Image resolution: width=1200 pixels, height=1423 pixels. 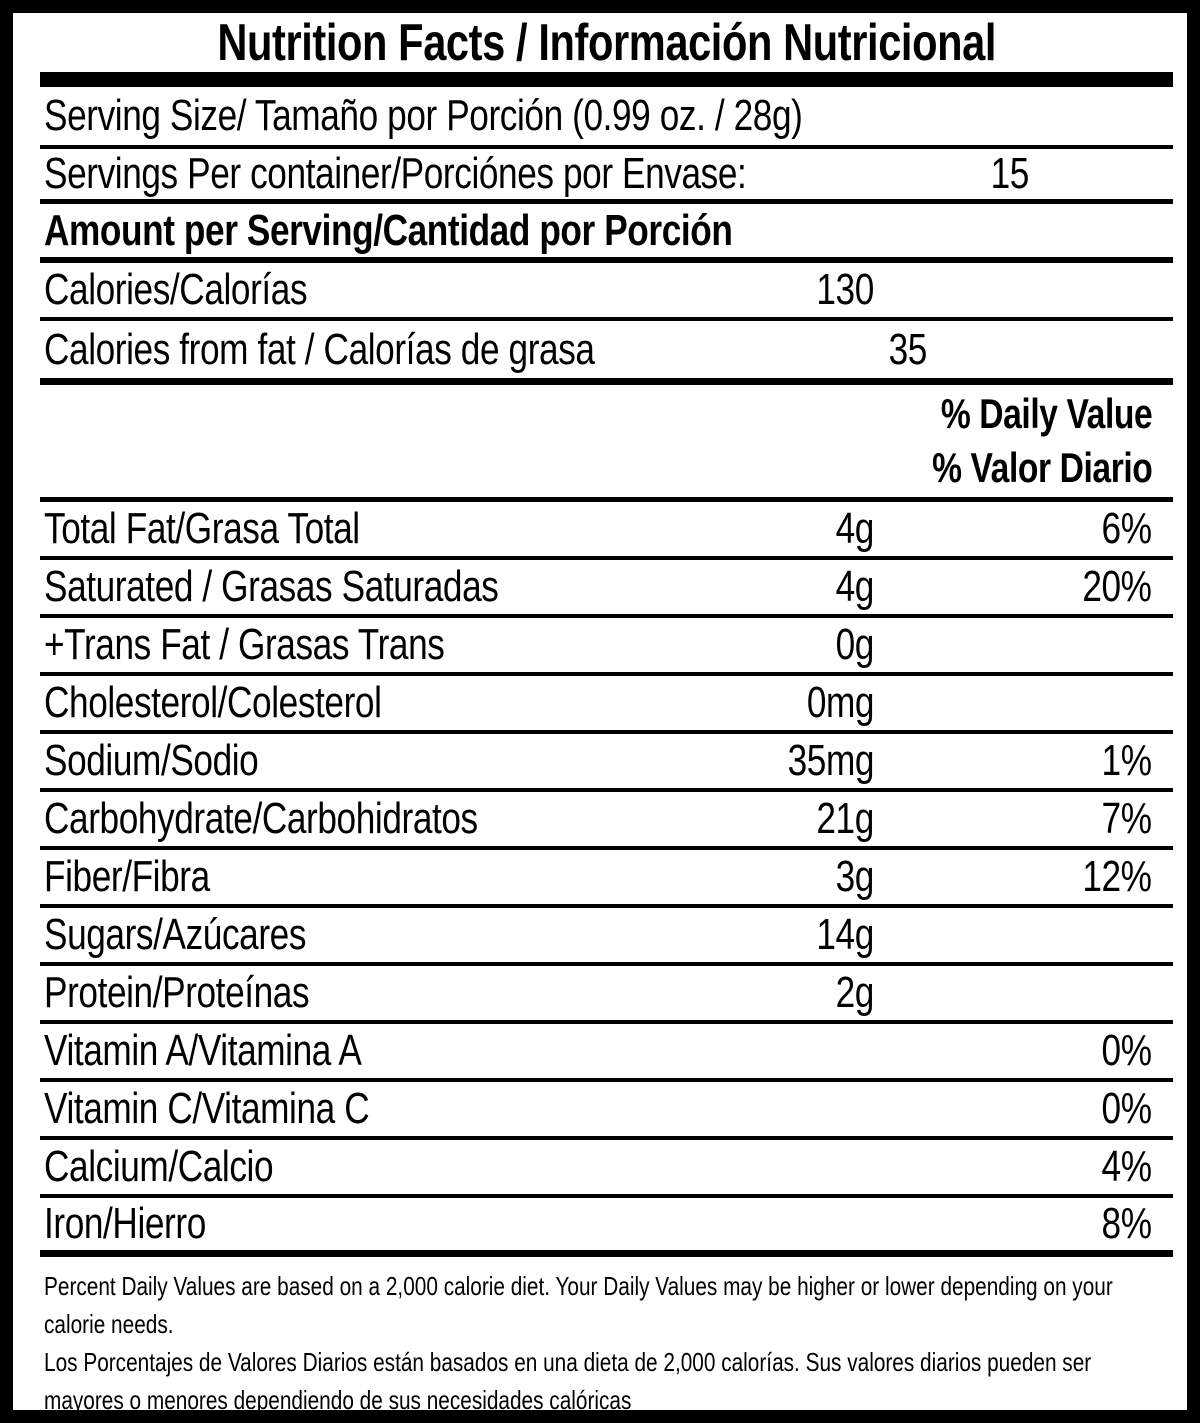 What do you see at coordinates (176, 289) in the screenshot?
I see `calories-label: Calories/Calorías` at bounding box center [176, 289].